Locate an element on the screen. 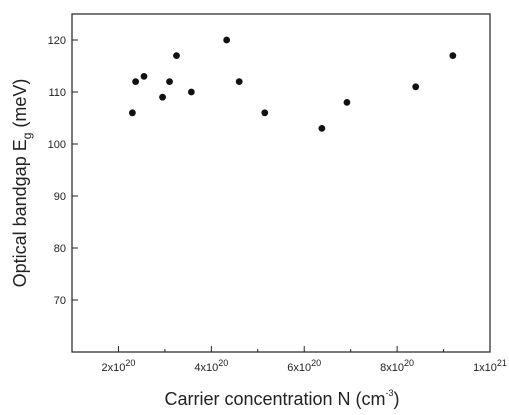  y-tick-label: 120 is located at coordinates (57, 41).